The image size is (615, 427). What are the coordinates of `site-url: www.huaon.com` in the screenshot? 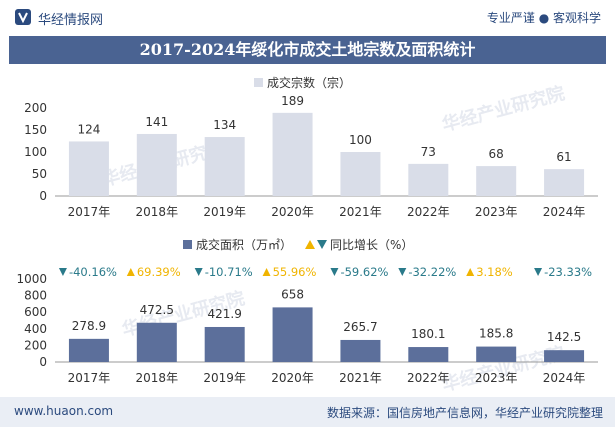 It's located at (64, 411).